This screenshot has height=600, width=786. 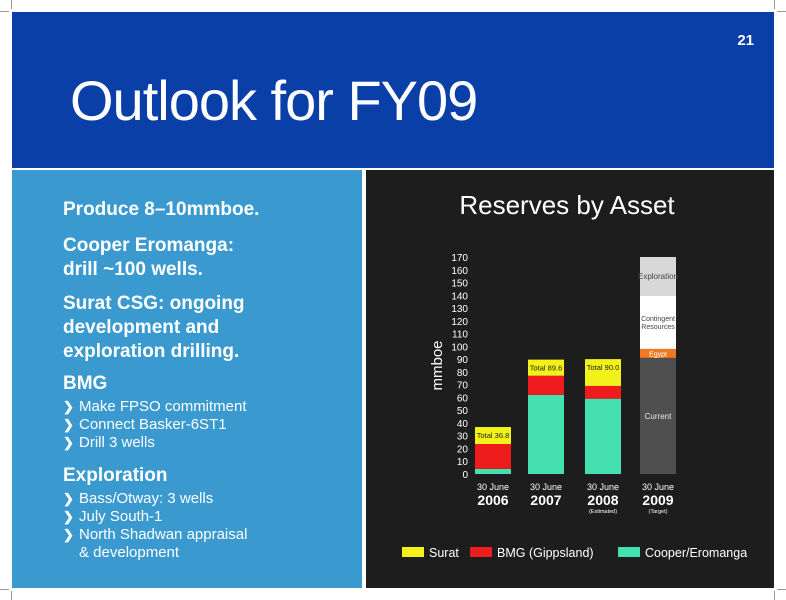 What do you see at coordinates (161, 209) in the screenshot?
I see `point-produce: Produce 8–10mmboe.` at bounding box center [161, 209].